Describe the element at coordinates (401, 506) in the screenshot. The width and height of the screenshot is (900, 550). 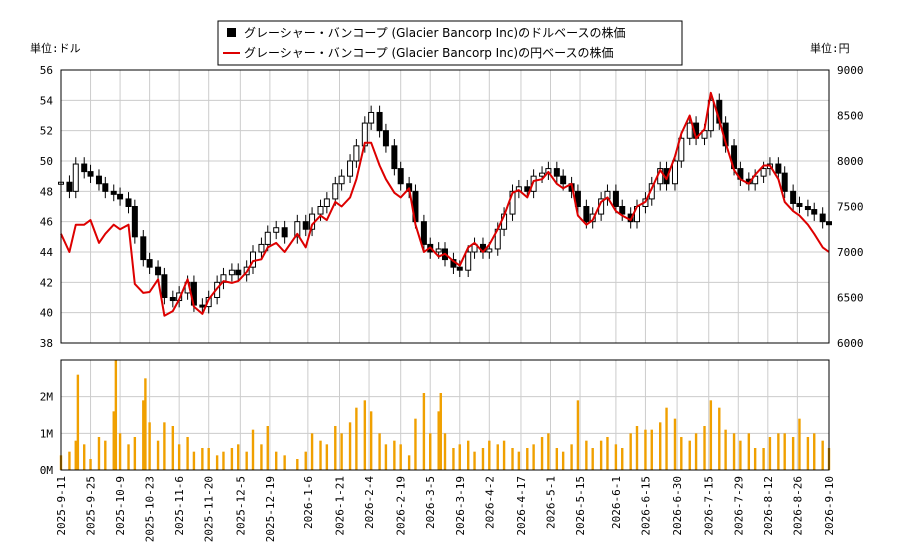
I see `x-tick-label: 2026-2-19` at that location.